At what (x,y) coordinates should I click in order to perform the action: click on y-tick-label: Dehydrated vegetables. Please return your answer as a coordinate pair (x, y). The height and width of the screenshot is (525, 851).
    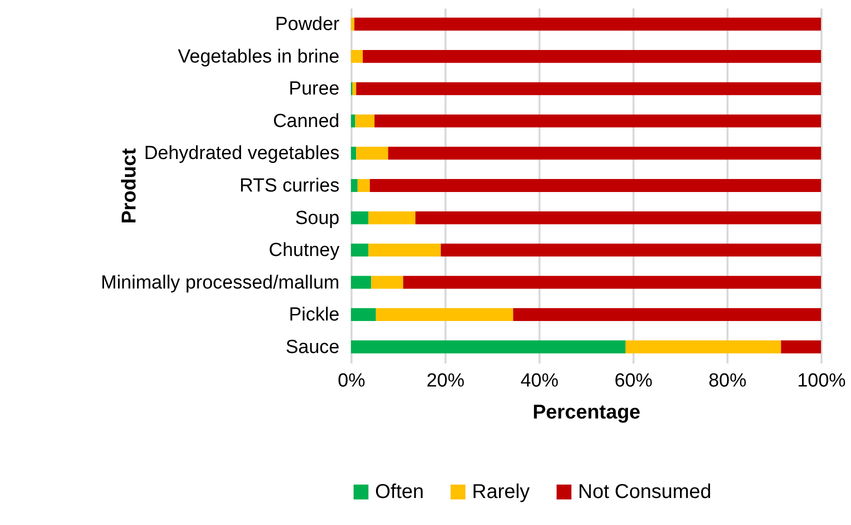
    Looking at the image, I should click on (242, 153).